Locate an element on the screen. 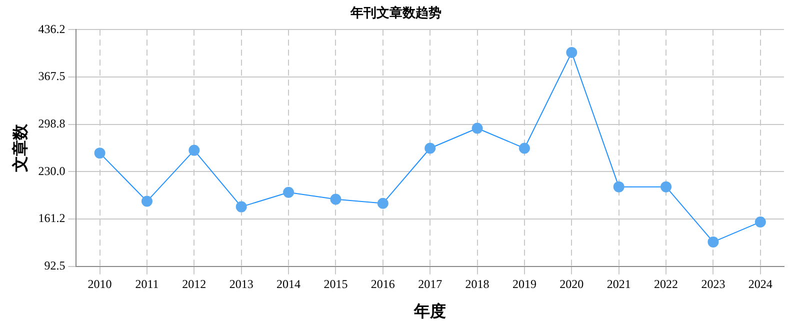  x-tick-label: 2015 is located at coordinates (336, 283).